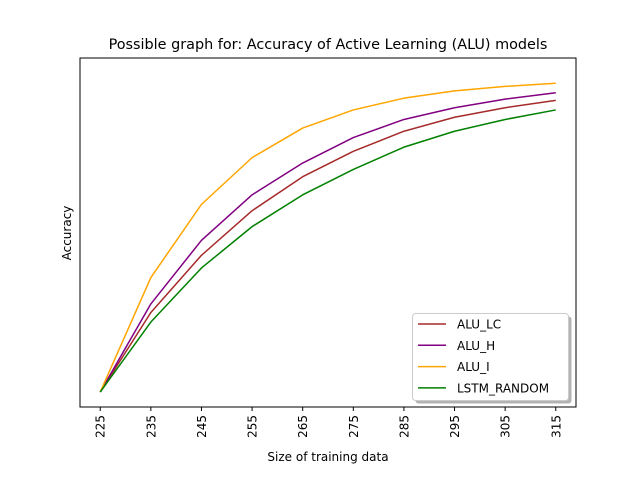  I want to click on legend-label-1: ALU_H, so click(476, 346).